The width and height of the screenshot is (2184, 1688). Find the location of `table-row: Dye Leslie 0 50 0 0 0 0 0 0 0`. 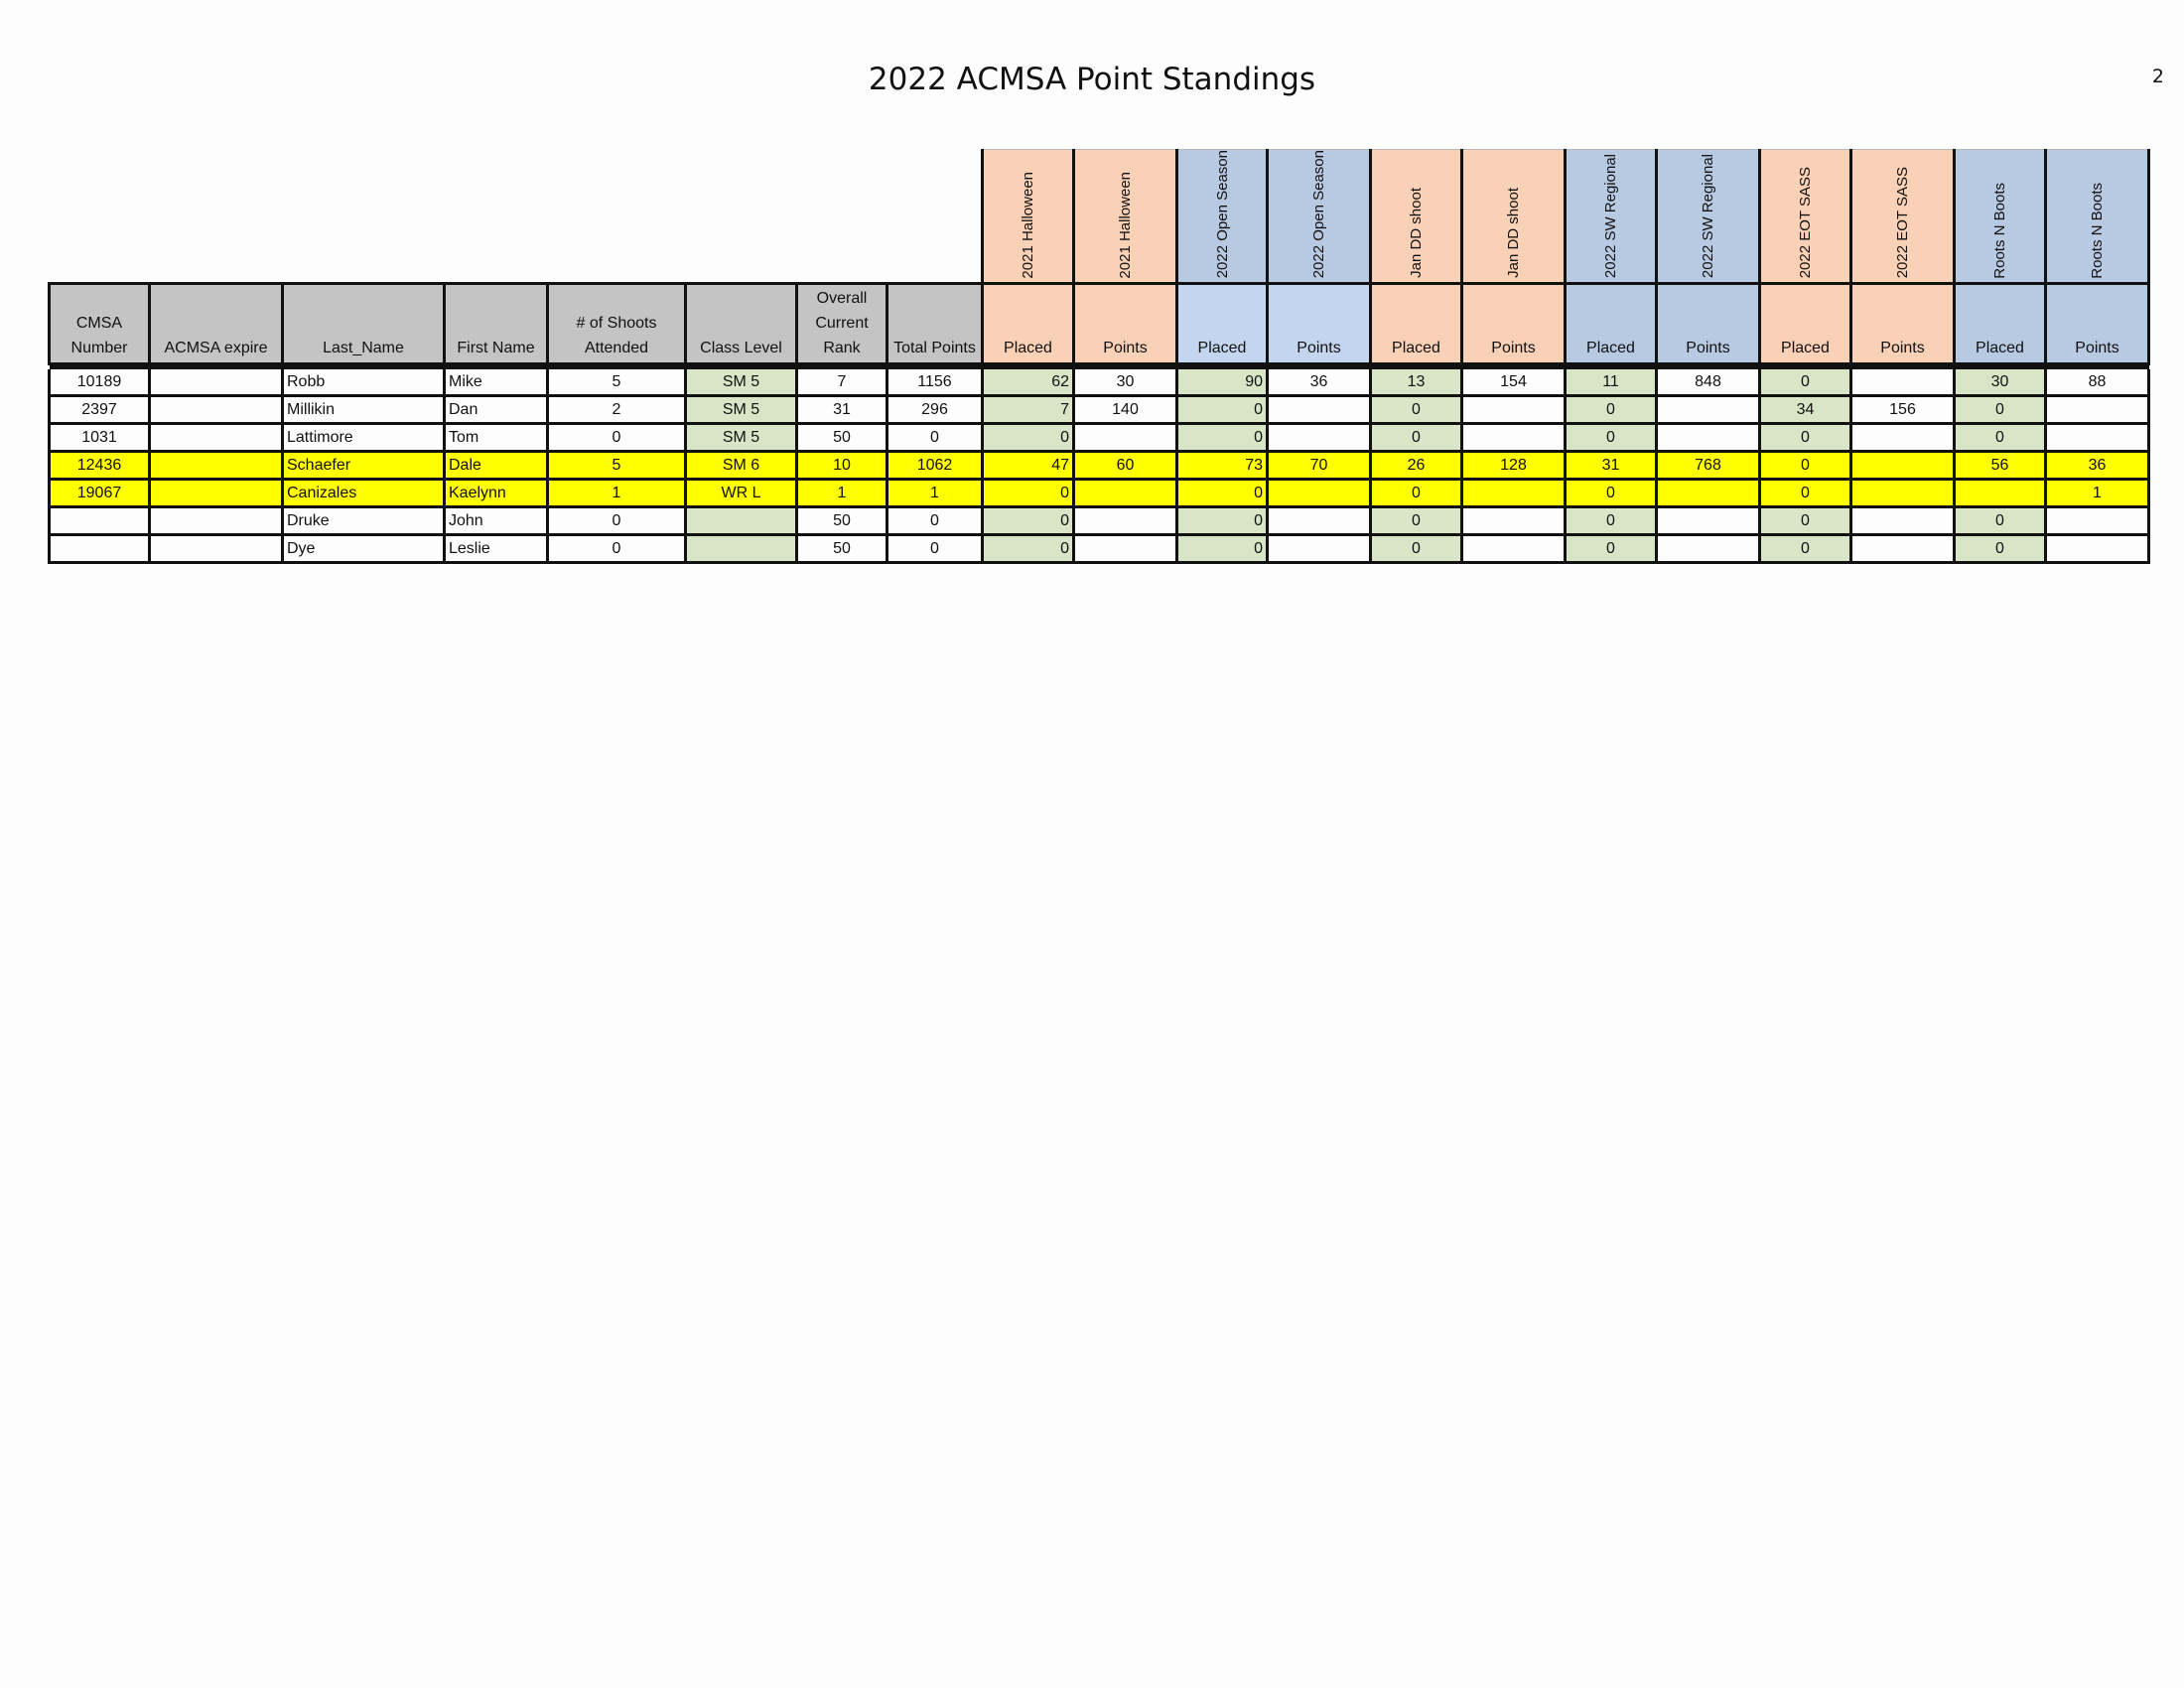

table-row: Dye Leslie 0 50 0 0 0 0 0 0 0 is located at coordinates (1099, 549).